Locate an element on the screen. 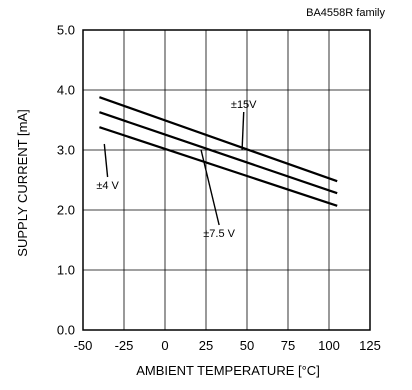 The image size is (412, 390). family-label: BA4558R family is located at coordinates (345, 13).